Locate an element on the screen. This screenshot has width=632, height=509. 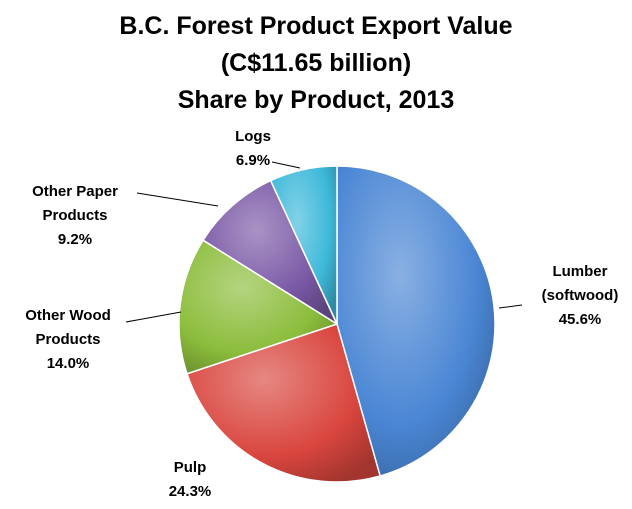
pie-slice-other-wood-products is located at coordinates (258, 307).